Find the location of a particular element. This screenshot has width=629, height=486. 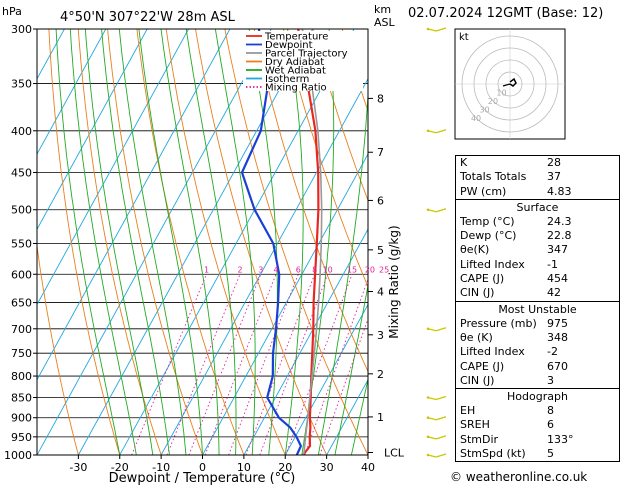

index-value: 37 is located at coordinates (554, 177).